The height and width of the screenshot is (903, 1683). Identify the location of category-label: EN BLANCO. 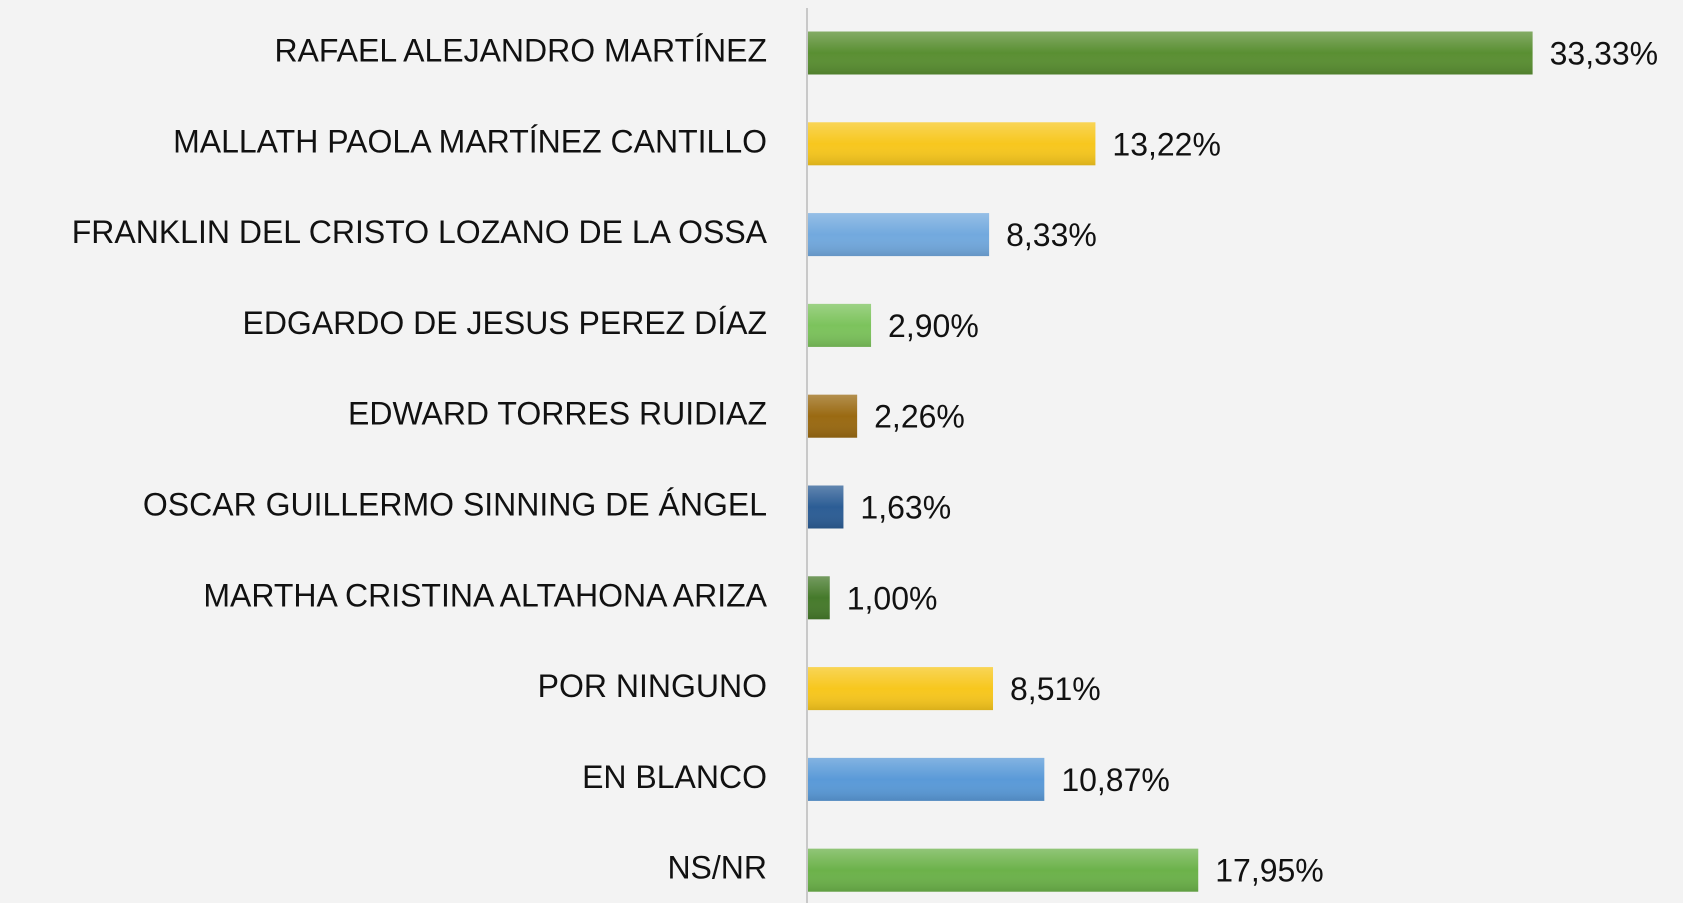
(674, 777).